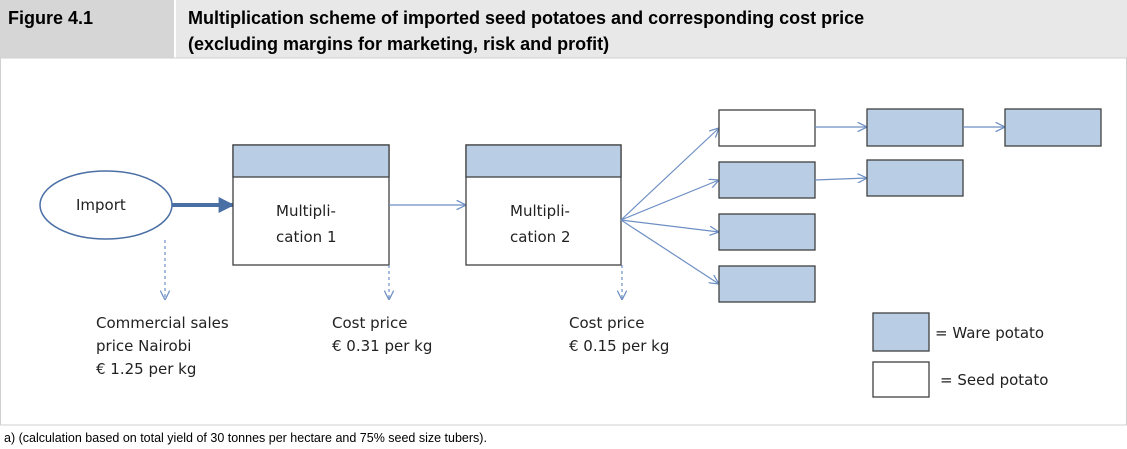  What do you see at coordinates (162, 323) in the screenshot?
I see `annotation: Commercial sales` at bounding box center [162, 323].